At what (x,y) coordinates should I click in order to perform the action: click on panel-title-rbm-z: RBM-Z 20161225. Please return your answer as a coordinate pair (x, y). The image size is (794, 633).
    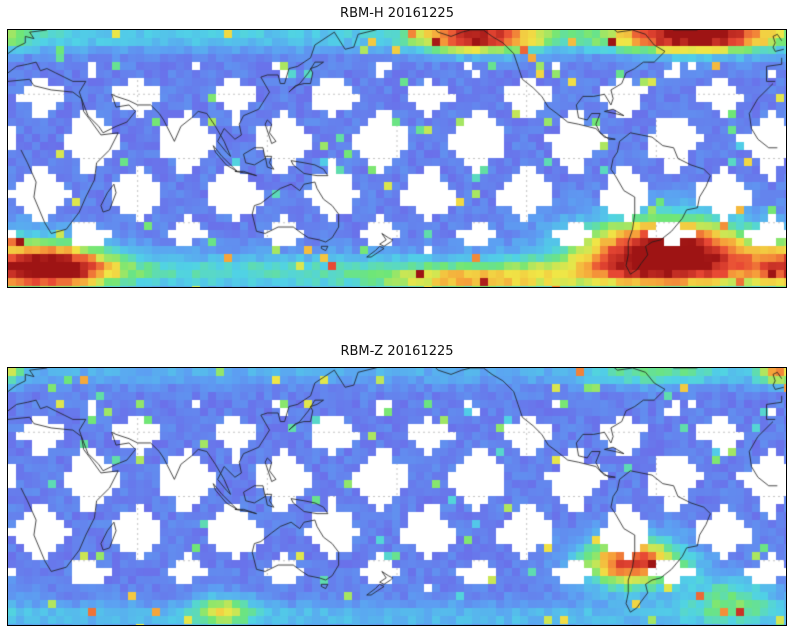
    Looking at the image, I should click on (397, 351).